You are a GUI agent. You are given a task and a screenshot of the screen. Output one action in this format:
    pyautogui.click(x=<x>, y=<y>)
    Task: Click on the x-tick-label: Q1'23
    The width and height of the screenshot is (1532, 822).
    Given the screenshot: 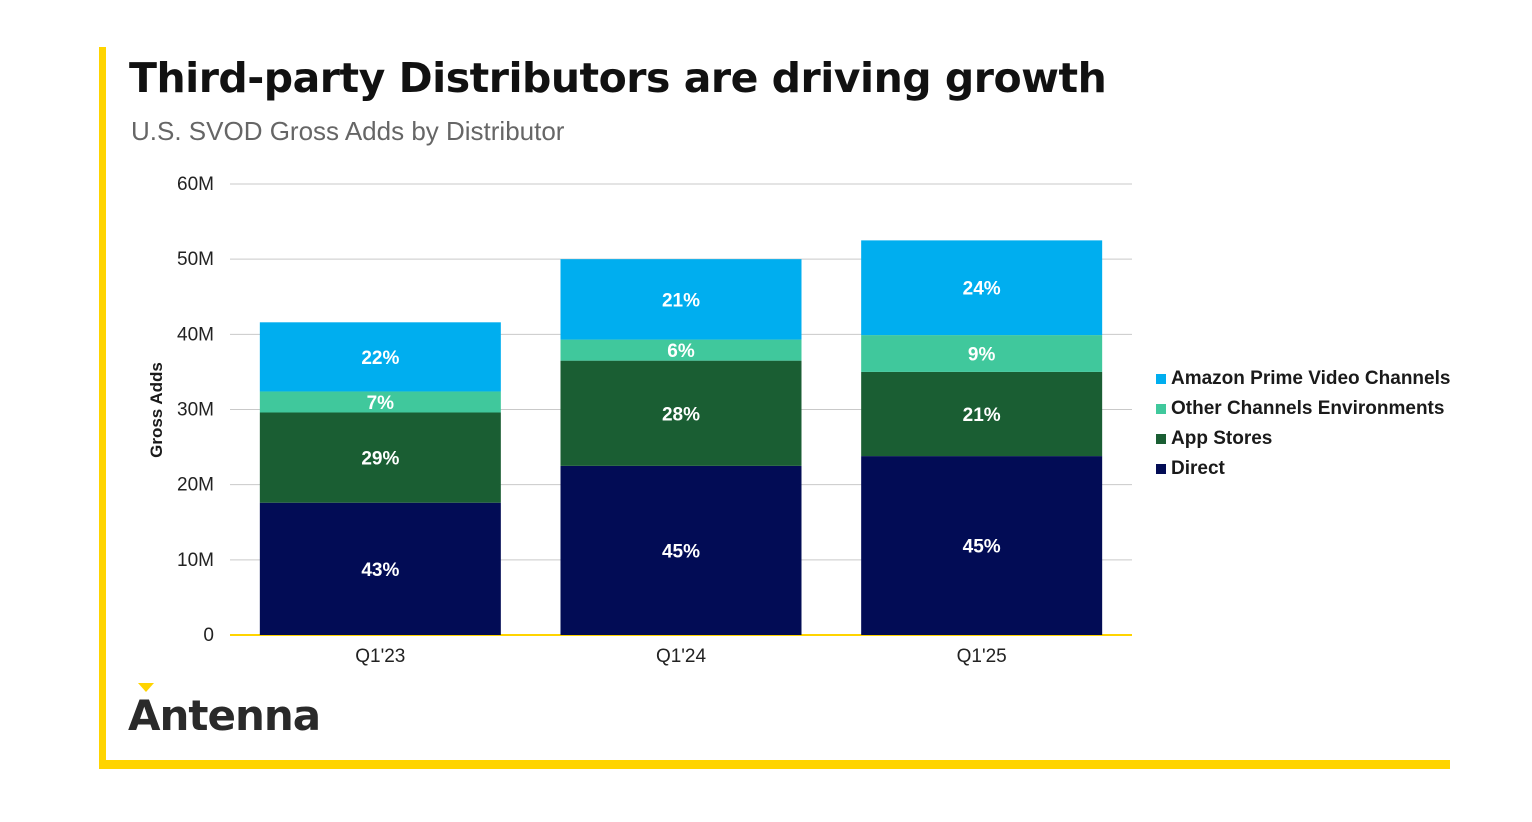 What is the action you would take?
    pyautogui.click(x=380, y=656)
    